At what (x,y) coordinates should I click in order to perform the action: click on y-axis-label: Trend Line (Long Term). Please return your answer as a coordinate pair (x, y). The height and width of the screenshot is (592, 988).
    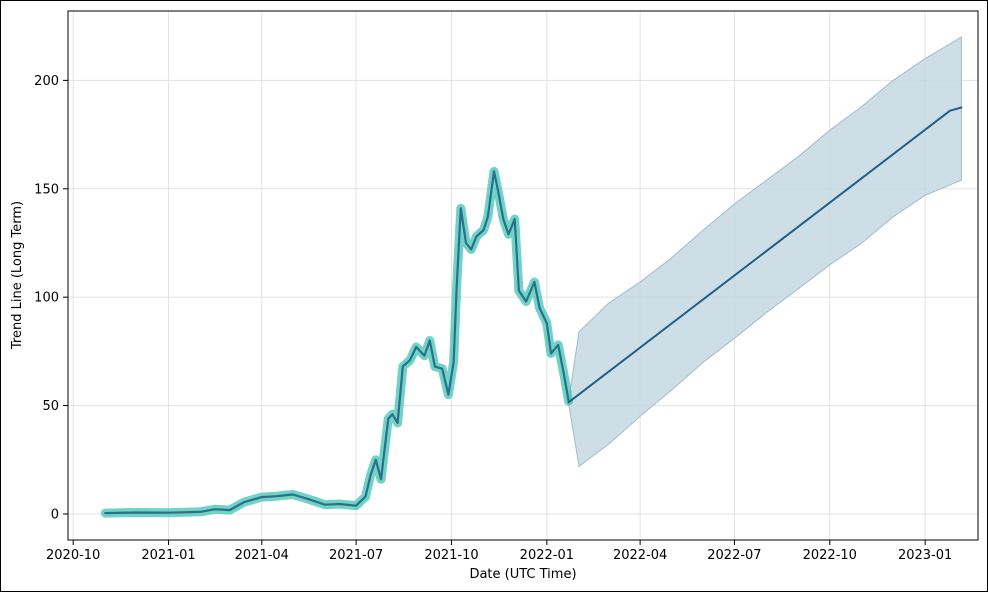
    Looking at the image, I should click on (17, 275).